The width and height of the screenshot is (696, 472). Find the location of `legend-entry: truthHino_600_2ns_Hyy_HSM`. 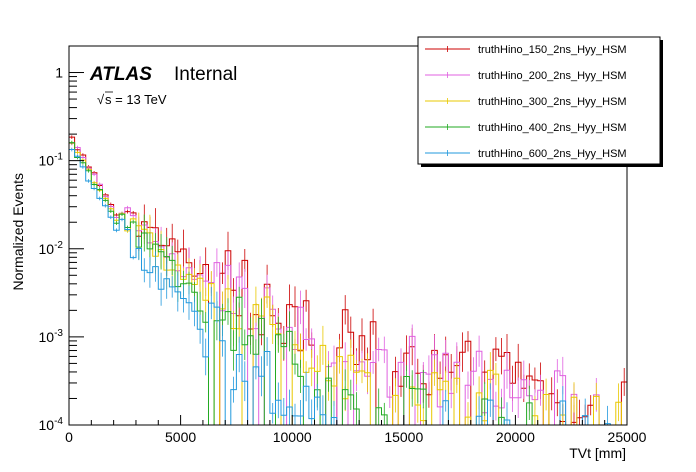

legend-entry: truthHino_600_2ns_Hyy_HSM is located at coordinates (526, 154).